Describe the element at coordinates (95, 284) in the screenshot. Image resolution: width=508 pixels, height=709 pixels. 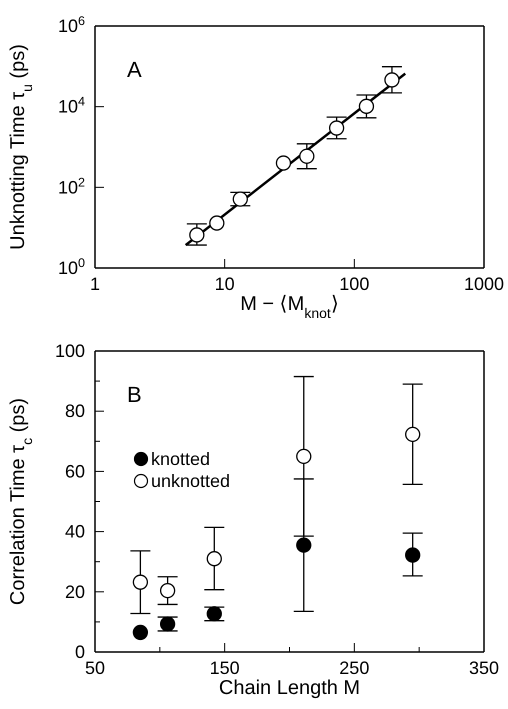
I see `x-tick-label: 1` at that location.